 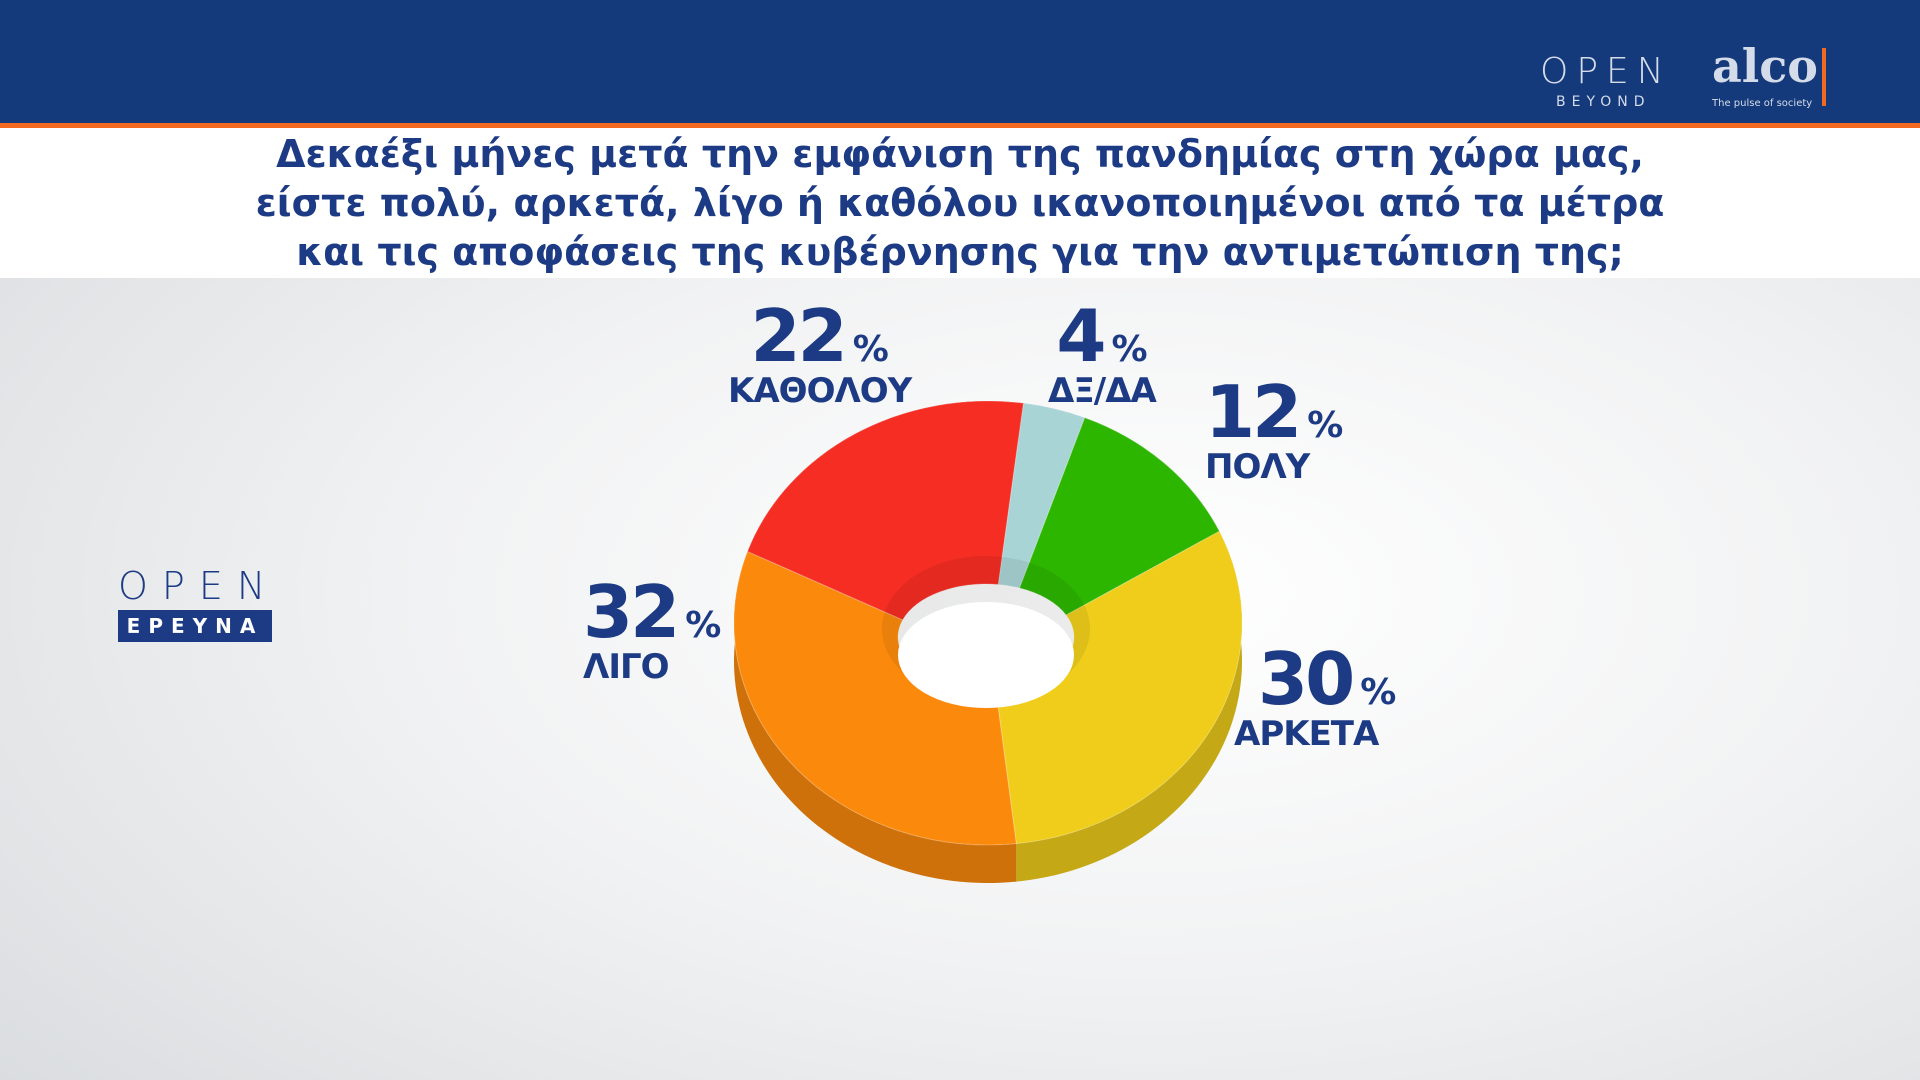 I want to click on label-poly: 12% ΠΟΛΥ, so click(x=1274, y=431).